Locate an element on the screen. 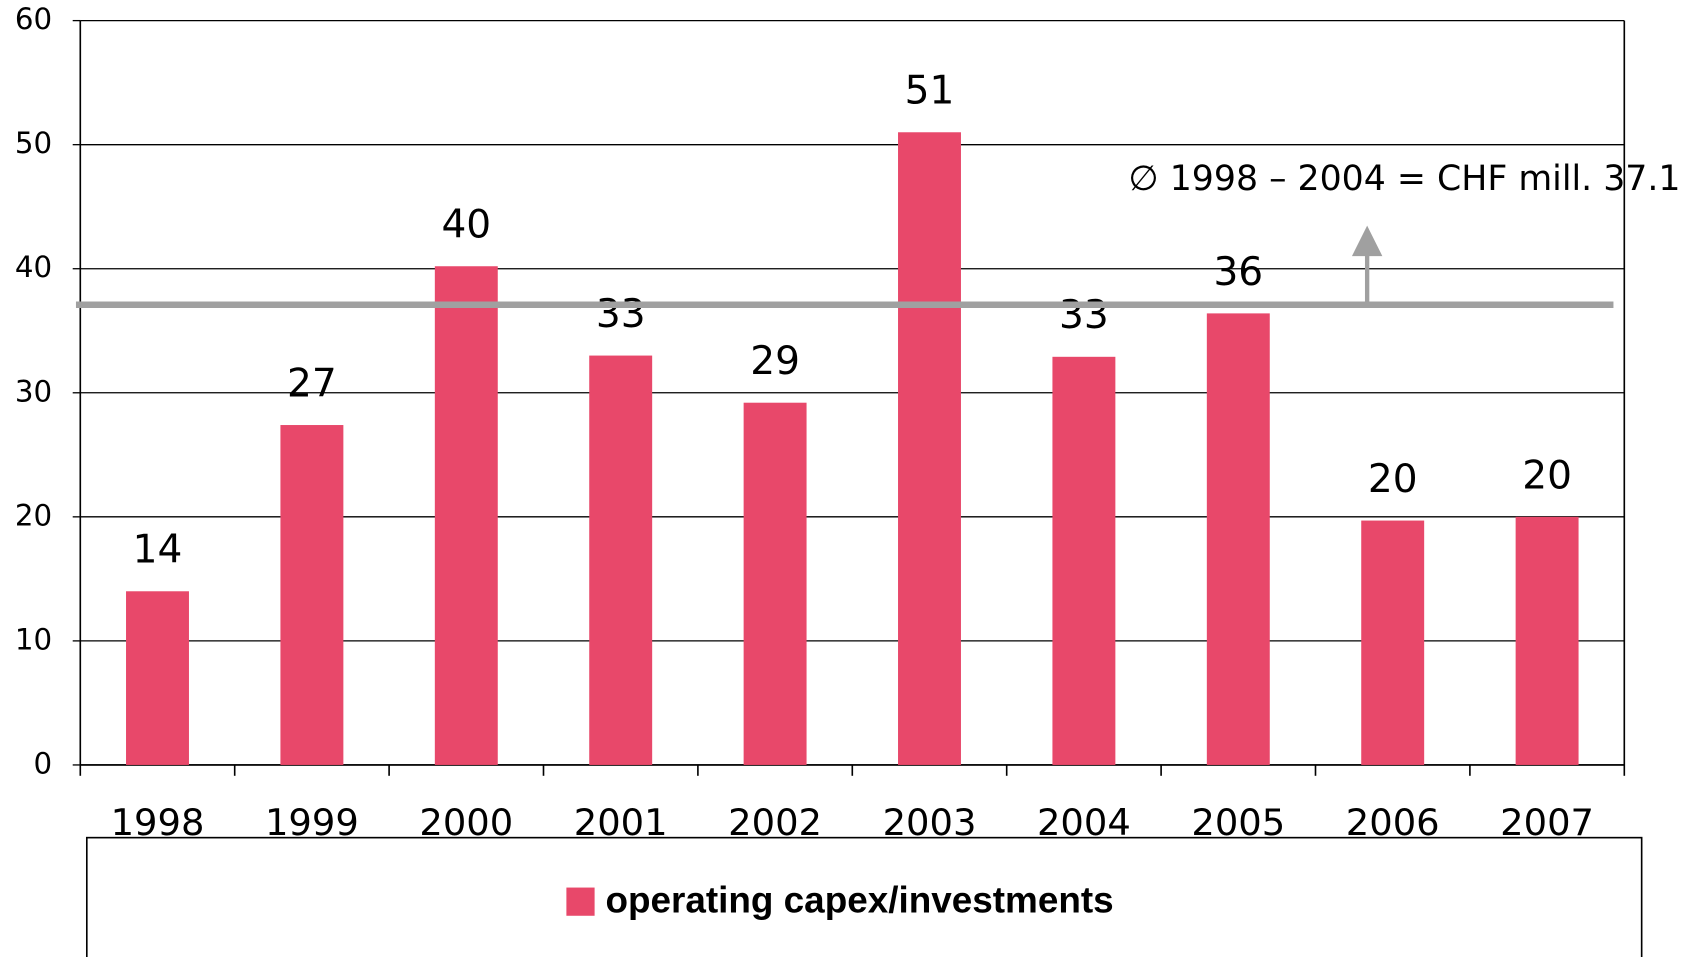 Image resolution: width=1697 pixels, height=957 pixels. value-label: 29 is located at coordinates (775, 361).